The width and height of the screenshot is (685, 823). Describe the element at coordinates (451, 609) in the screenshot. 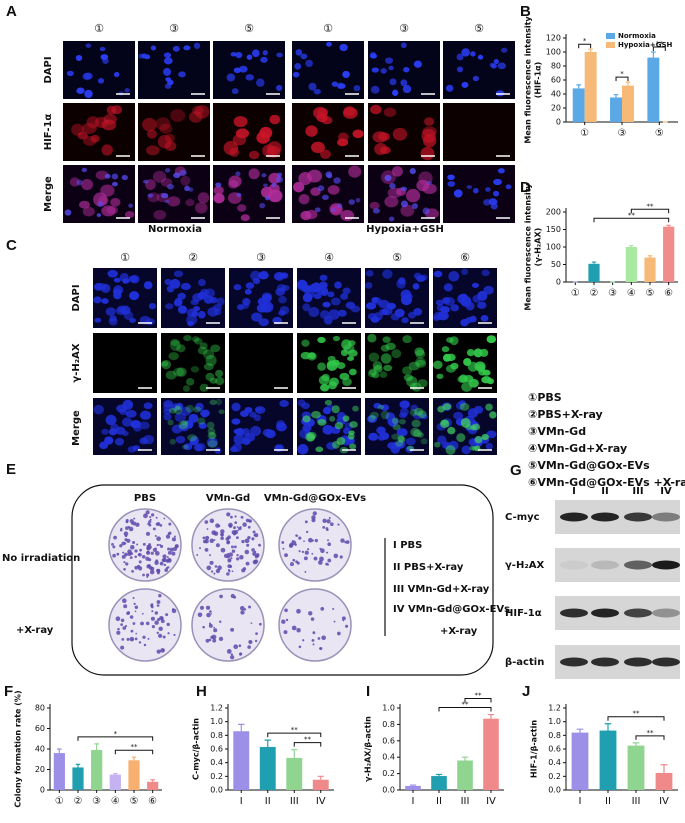

I see `legend-entry: IV VMn-Gd@GOx-EVs` at that location.